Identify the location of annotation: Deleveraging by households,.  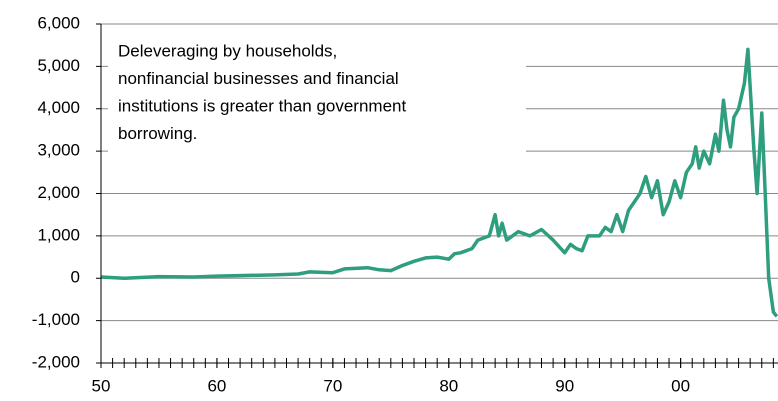
(227, 50).